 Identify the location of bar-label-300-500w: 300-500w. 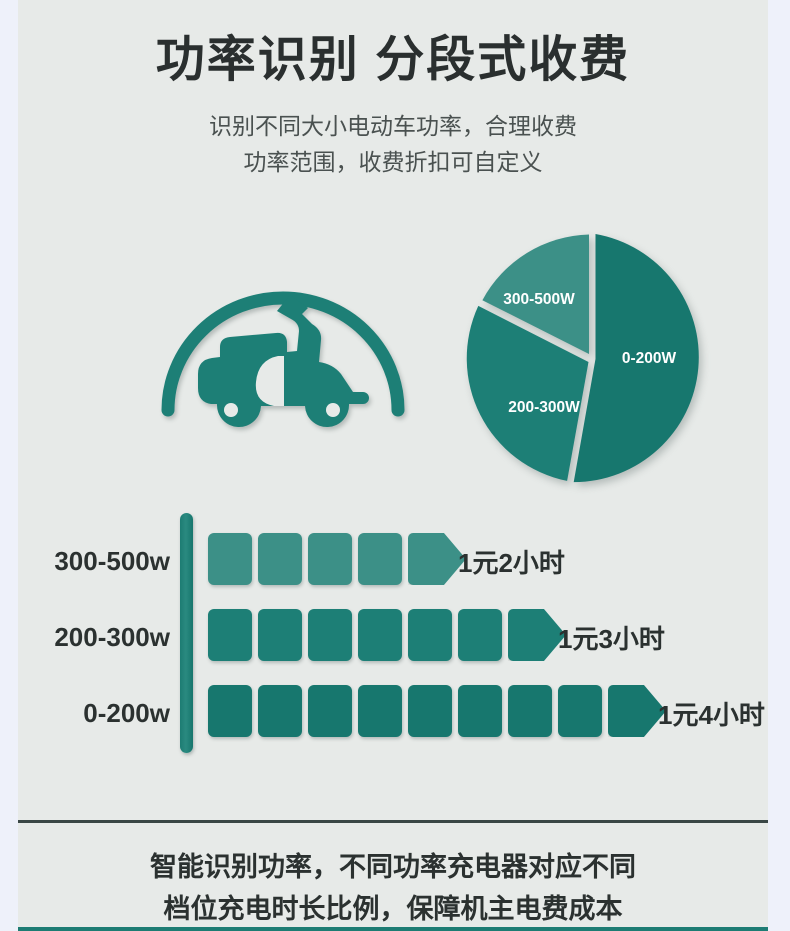
(112, 560).